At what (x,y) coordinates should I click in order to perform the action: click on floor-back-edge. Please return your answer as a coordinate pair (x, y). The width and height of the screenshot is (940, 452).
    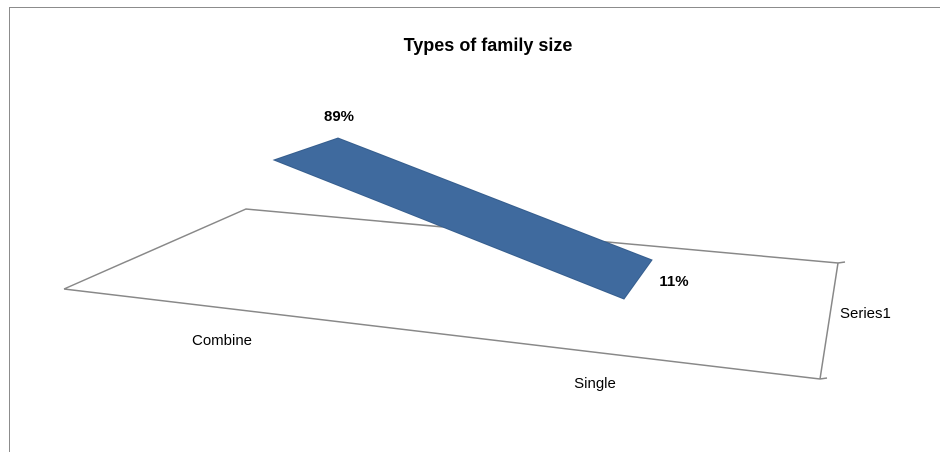
    Looking at the image, I should click on (451, 249).